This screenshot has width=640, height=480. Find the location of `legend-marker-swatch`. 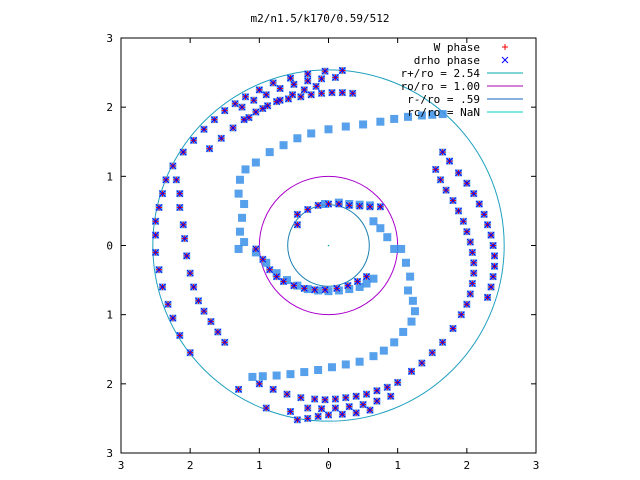

legend-marker-swatch is located at coordinates (505, 60).